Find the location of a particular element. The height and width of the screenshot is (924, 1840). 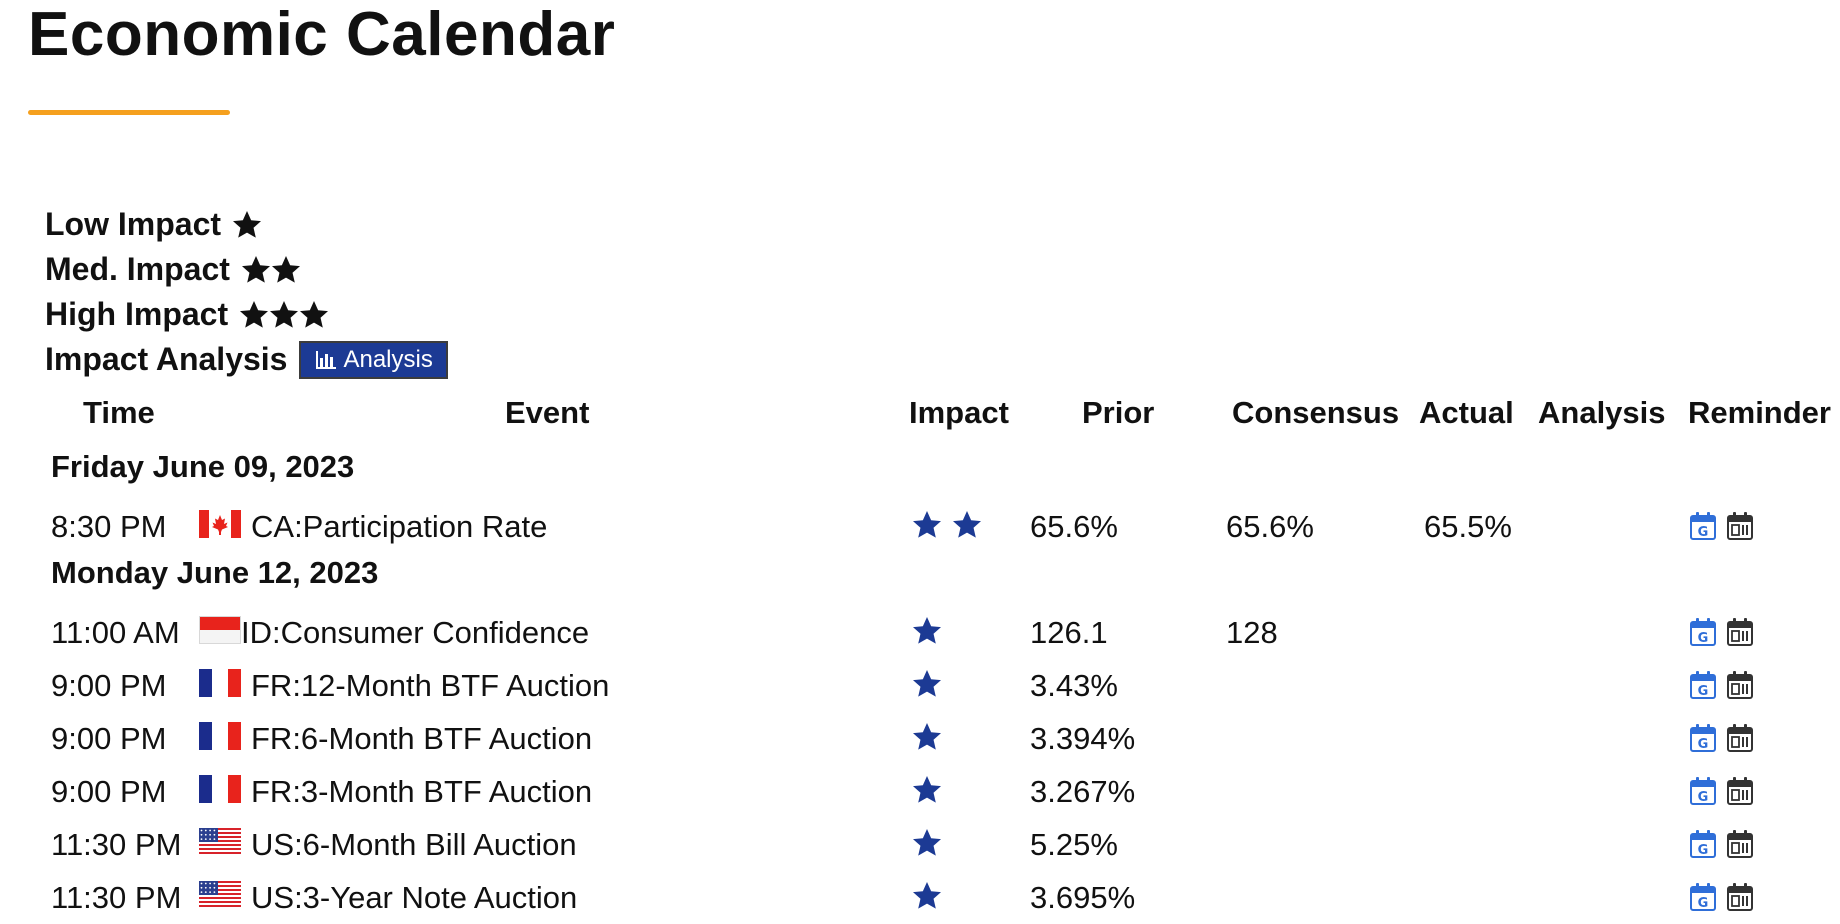

header-actual: Actual is located at coordinates (1466, 412).